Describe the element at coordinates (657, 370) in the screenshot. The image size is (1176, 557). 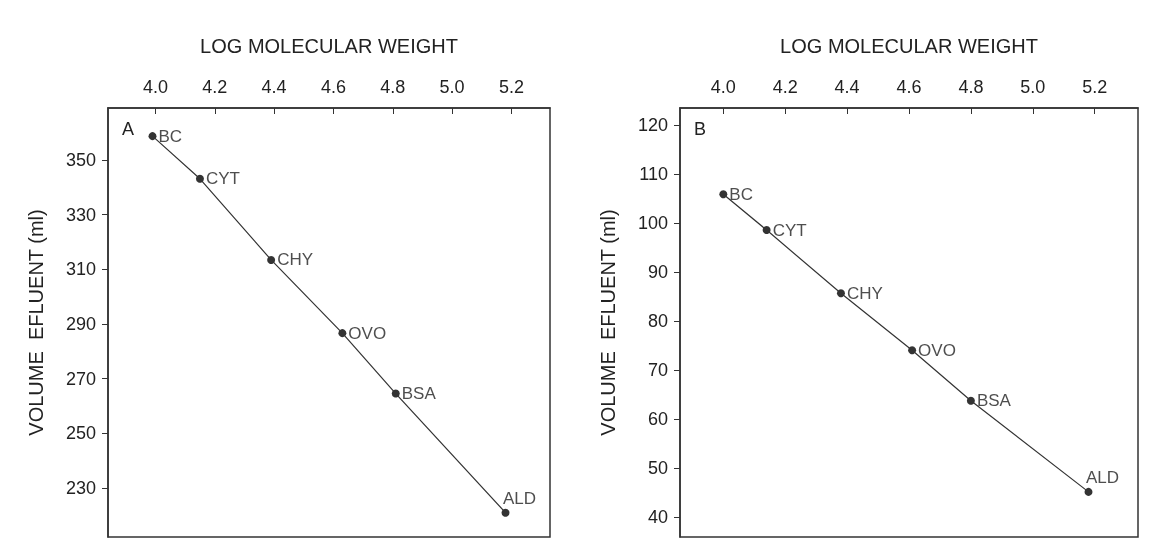
I see `y-tick-label: 70` at that location.